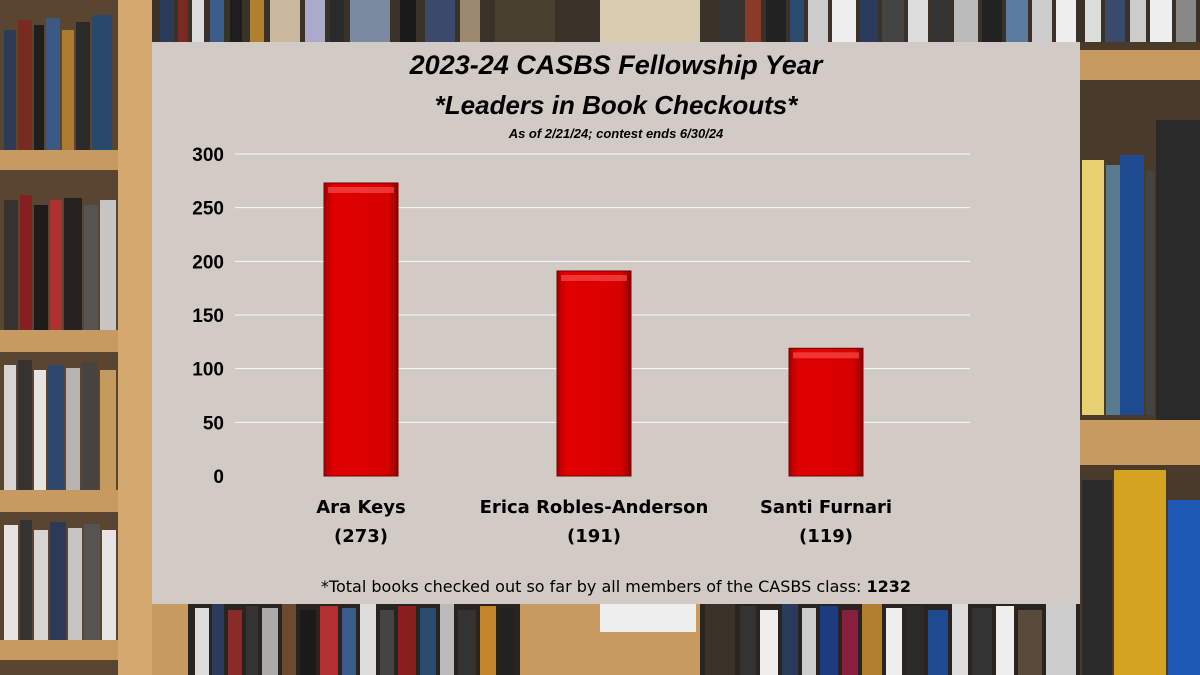 The height and width of the screenshot is (675, 1200). Describe the element at coordinates (616, 65) in the screenshot. I see `chart-title: 2023-24 CASBS Fellowship Year` at that location.